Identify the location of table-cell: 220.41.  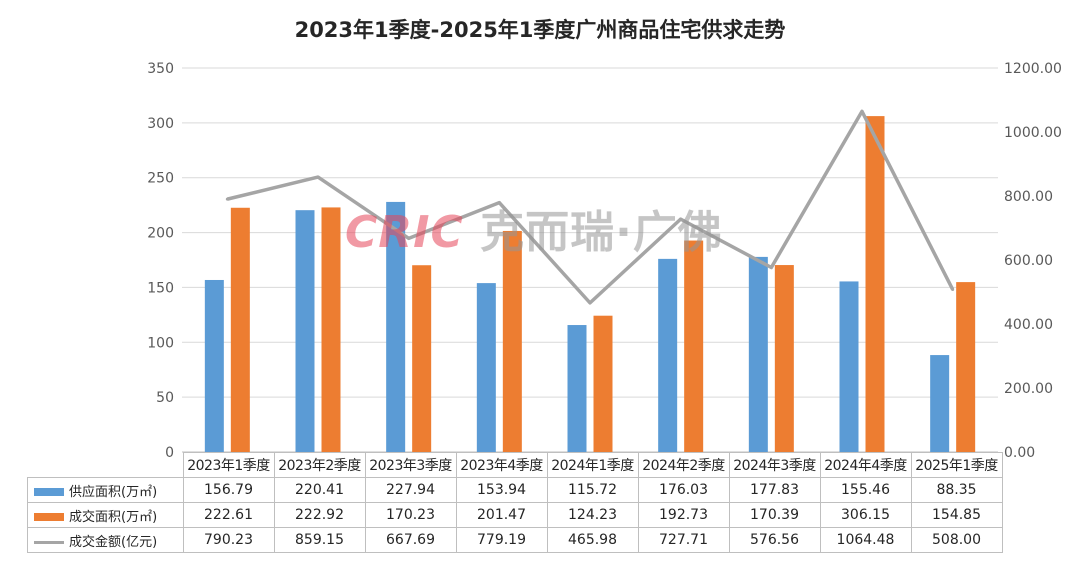
(319, 490).